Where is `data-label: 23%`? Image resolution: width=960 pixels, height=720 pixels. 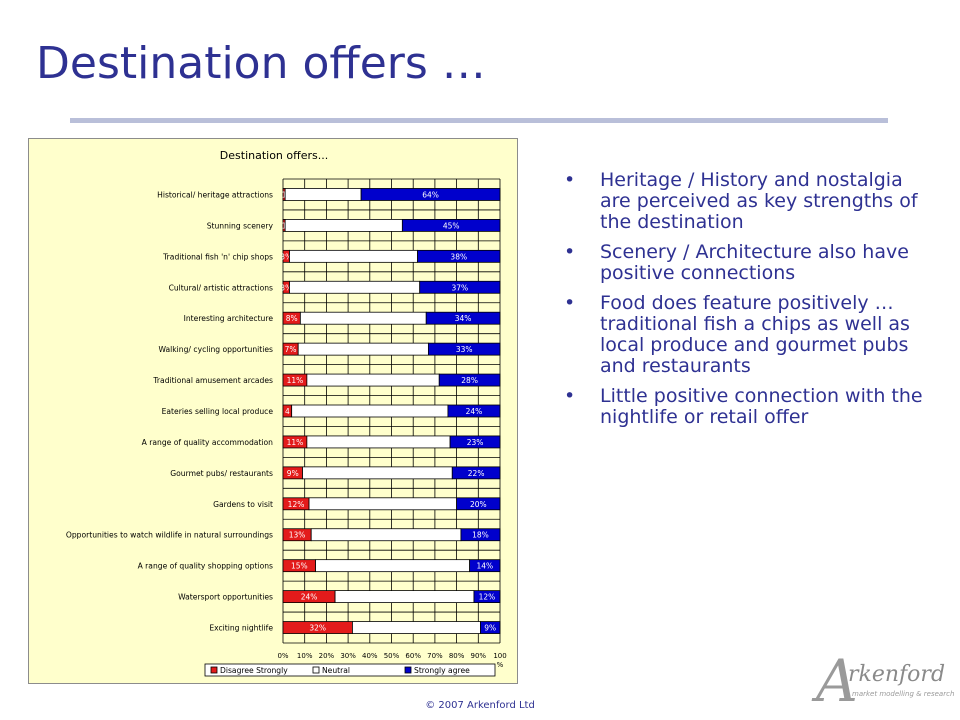 data-label: 23% is located at coordinates (475, 442).